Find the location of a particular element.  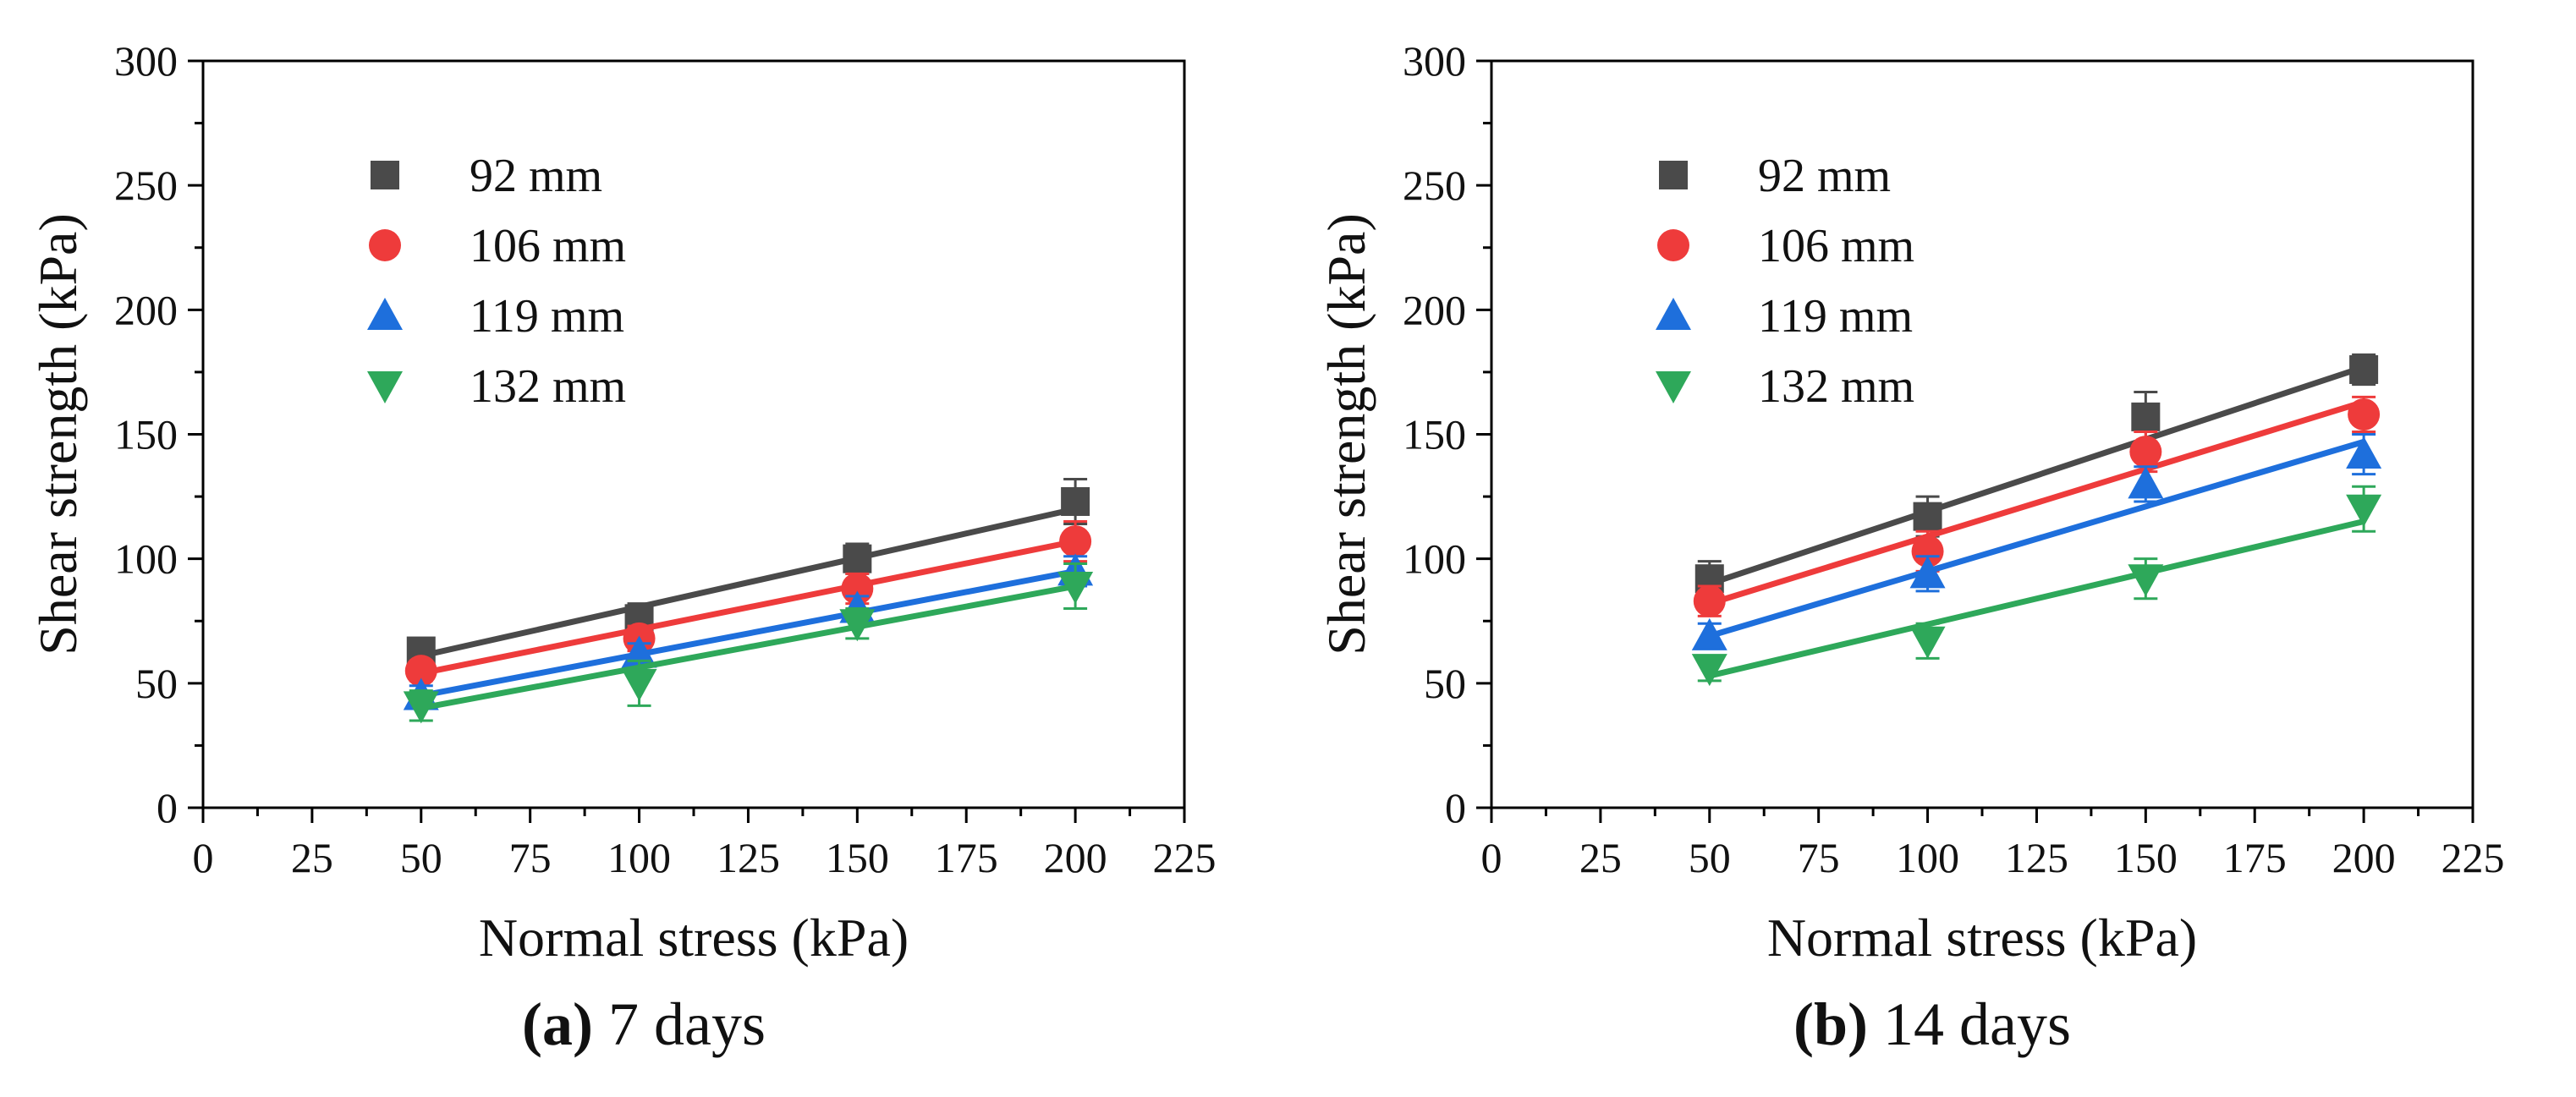

x-tick-label-100-a: 100 is located at coordinates (639, 857).